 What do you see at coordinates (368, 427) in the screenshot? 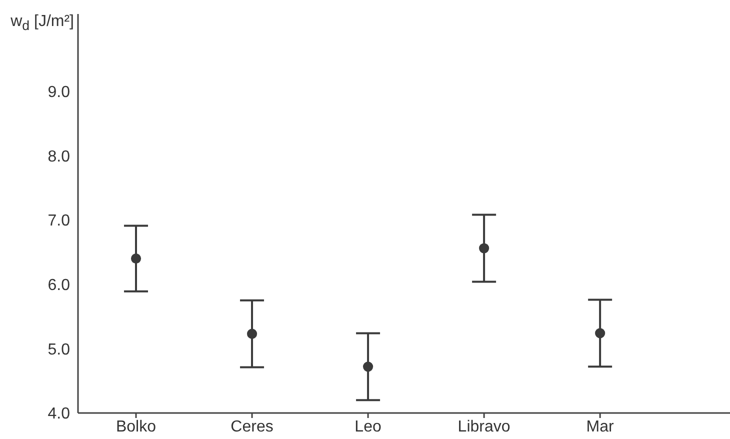
I see `x-tick-label: Leo` at bounding box center [368, 427].